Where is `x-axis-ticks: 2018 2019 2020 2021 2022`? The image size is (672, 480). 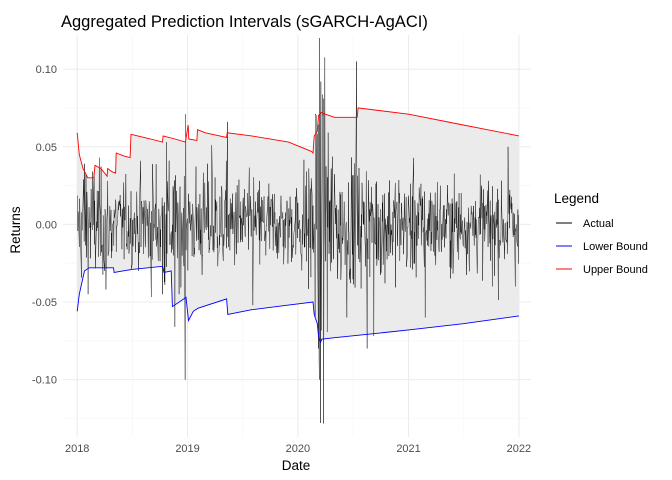
x-axis-ticks: 2018 2019 2020 2021 2022 is located at coordinates (298, 449).